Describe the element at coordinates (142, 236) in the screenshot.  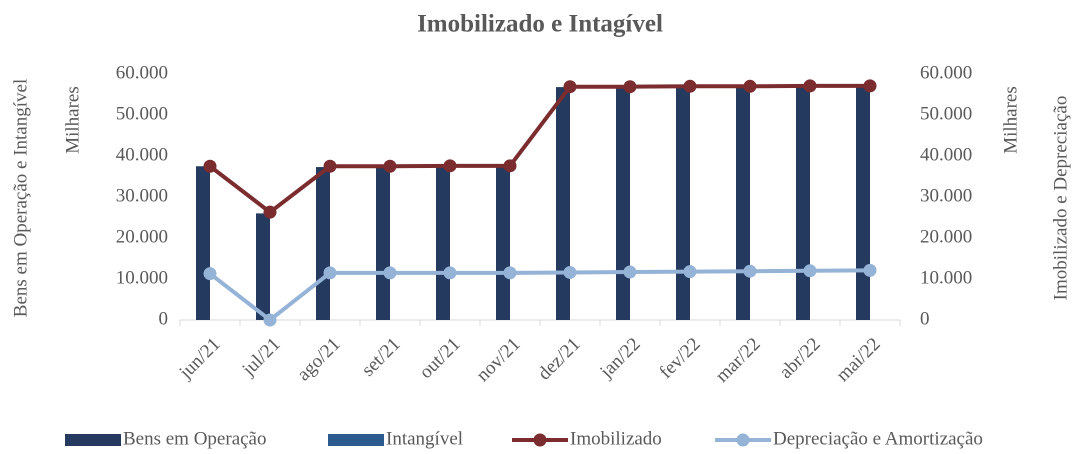
I see `y-tick-label: 20.000` at that location.